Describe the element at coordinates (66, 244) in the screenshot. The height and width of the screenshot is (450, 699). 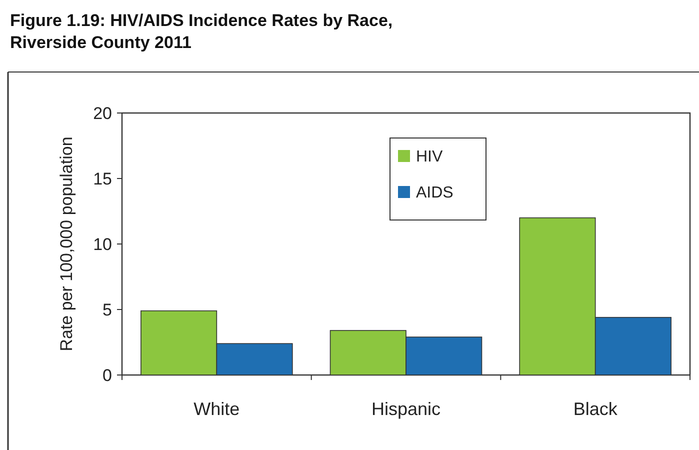
I see `y-axis-title: Rate per 100,000 population` at that location.